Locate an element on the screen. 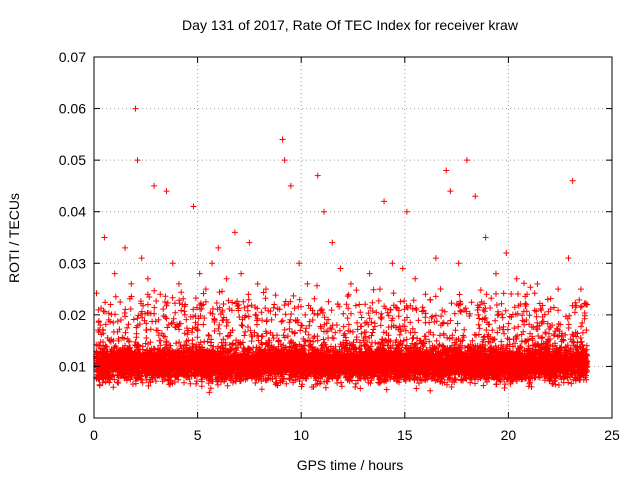 The image size is (640, 480). y-tick-label: 0.03 is located at coordinates (72, 263).